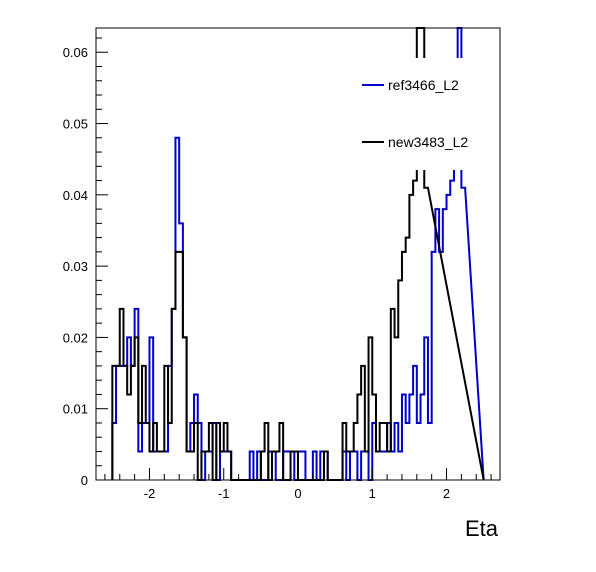 This screenshot has height=572, width=596. What do you see at coordinates (423, 85) in the screenshot?
I see `legend-label-ref3466: ref3466_L2` at bounding box center [423, 85].